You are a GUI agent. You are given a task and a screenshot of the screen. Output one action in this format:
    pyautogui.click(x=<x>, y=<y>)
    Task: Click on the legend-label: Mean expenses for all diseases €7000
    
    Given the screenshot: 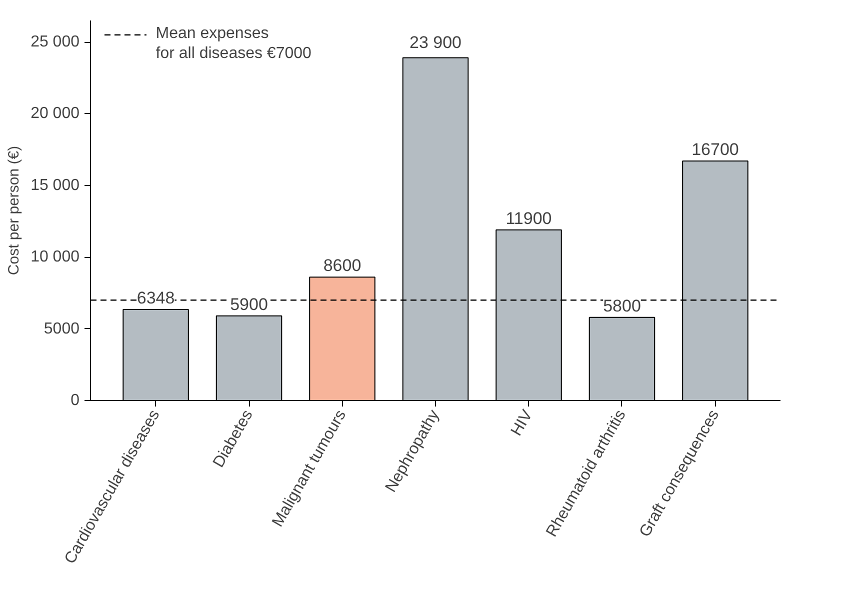 What is the action you would take?
    pyautogui.click(x=234, y=43)
    